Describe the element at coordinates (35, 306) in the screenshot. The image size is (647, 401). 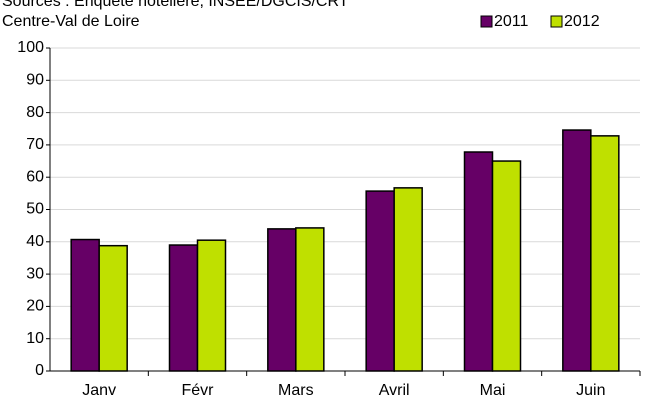
I see `y-tick-label: 20` at that location.